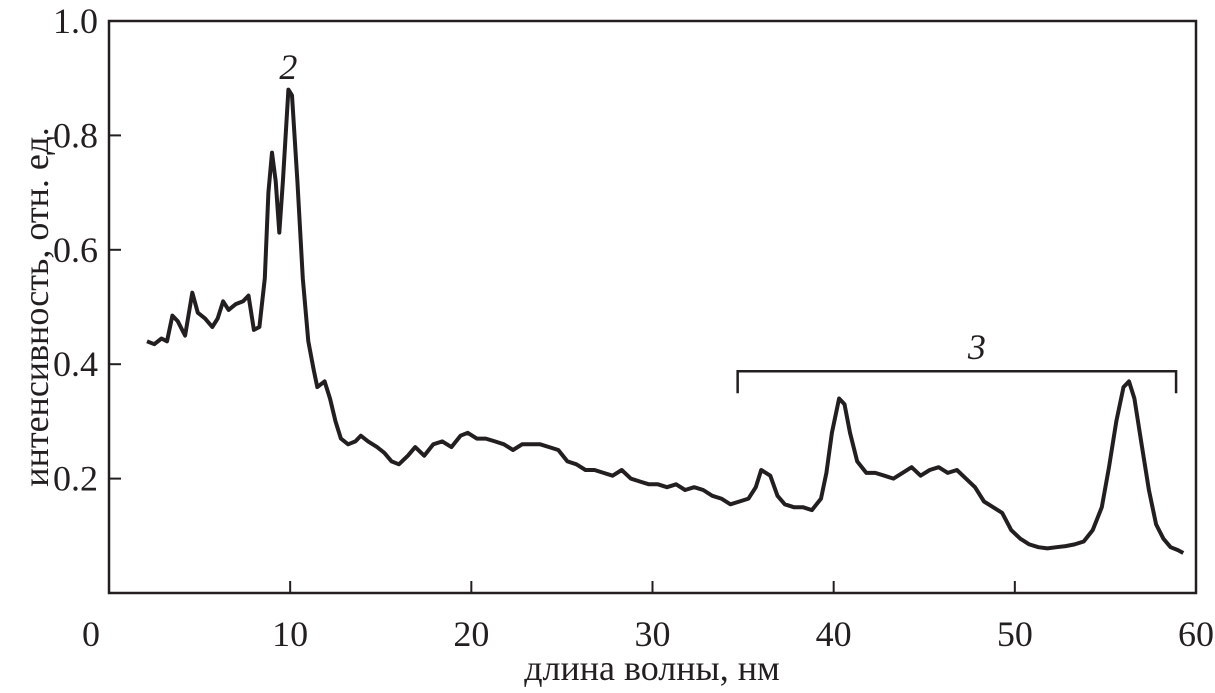 The width and height of the screenshot is (1215, 693). Describe the element at coordinates (1015, 634) in the screenshot. I see `x-tick-label: 50` at that location.